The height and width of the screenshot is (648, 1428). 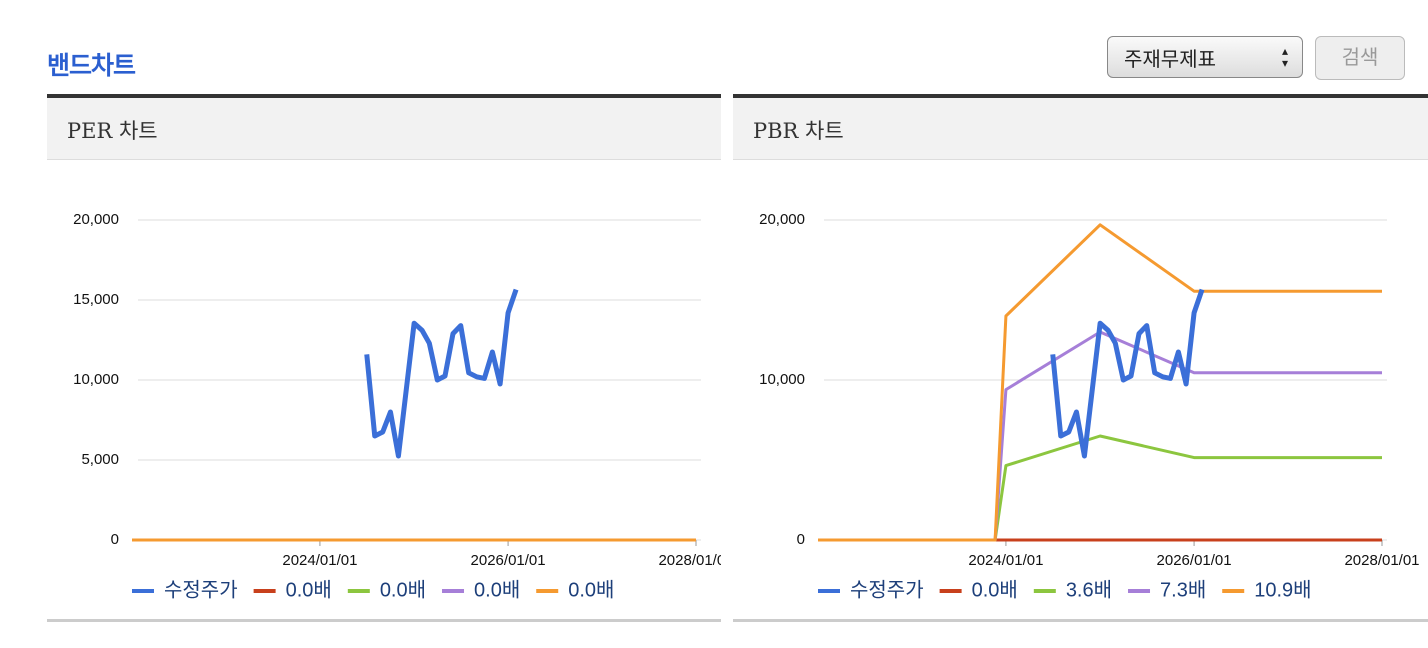 I want to click on y-tick-label: 5,000, so click(x=100, y=459).